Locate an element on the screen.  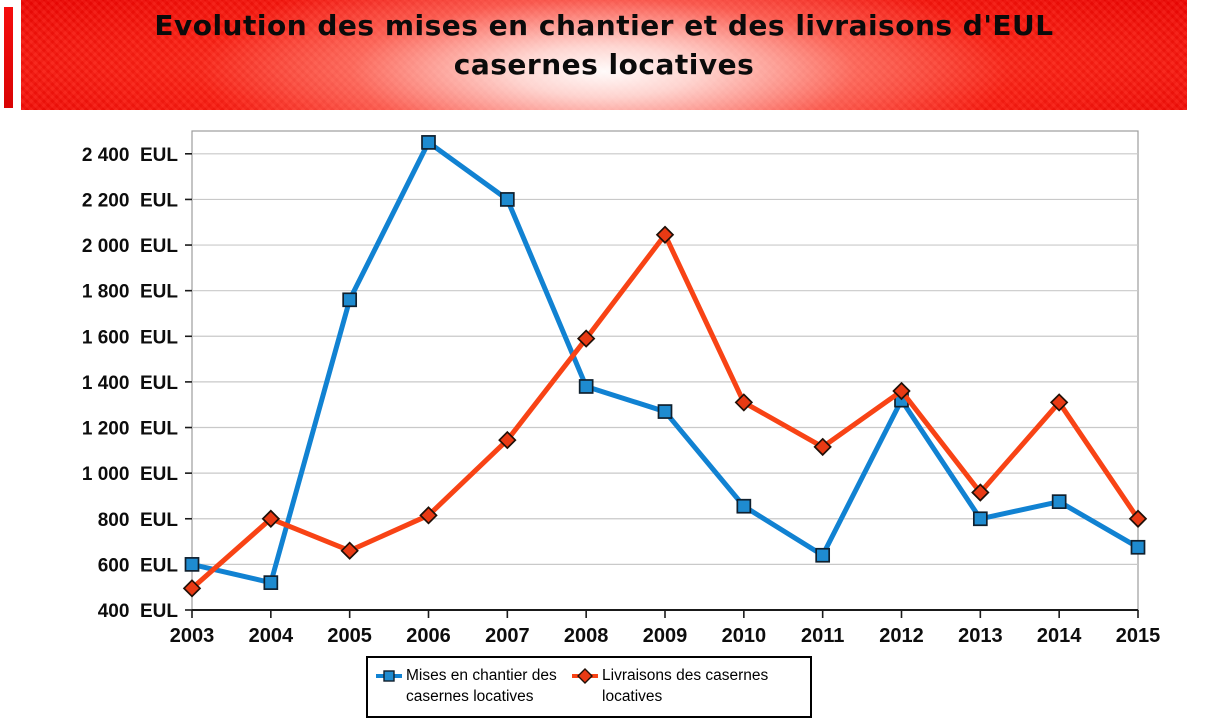
legend-label: Livraisons des casernes locatives is located at coordinates (685, 686).